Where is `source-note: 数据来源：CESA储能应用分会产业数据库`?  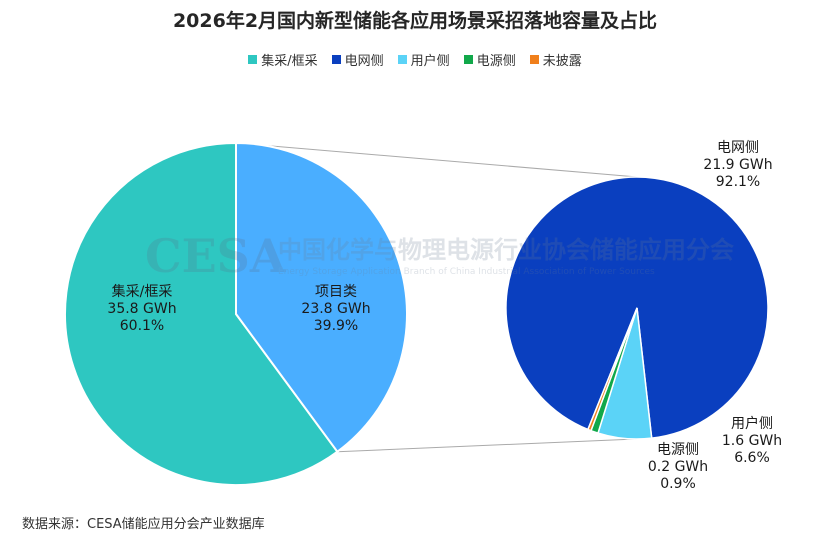
source-note: 数据来源：CESA储能应用分会产业数据库 is located at coordinates (143, 524).